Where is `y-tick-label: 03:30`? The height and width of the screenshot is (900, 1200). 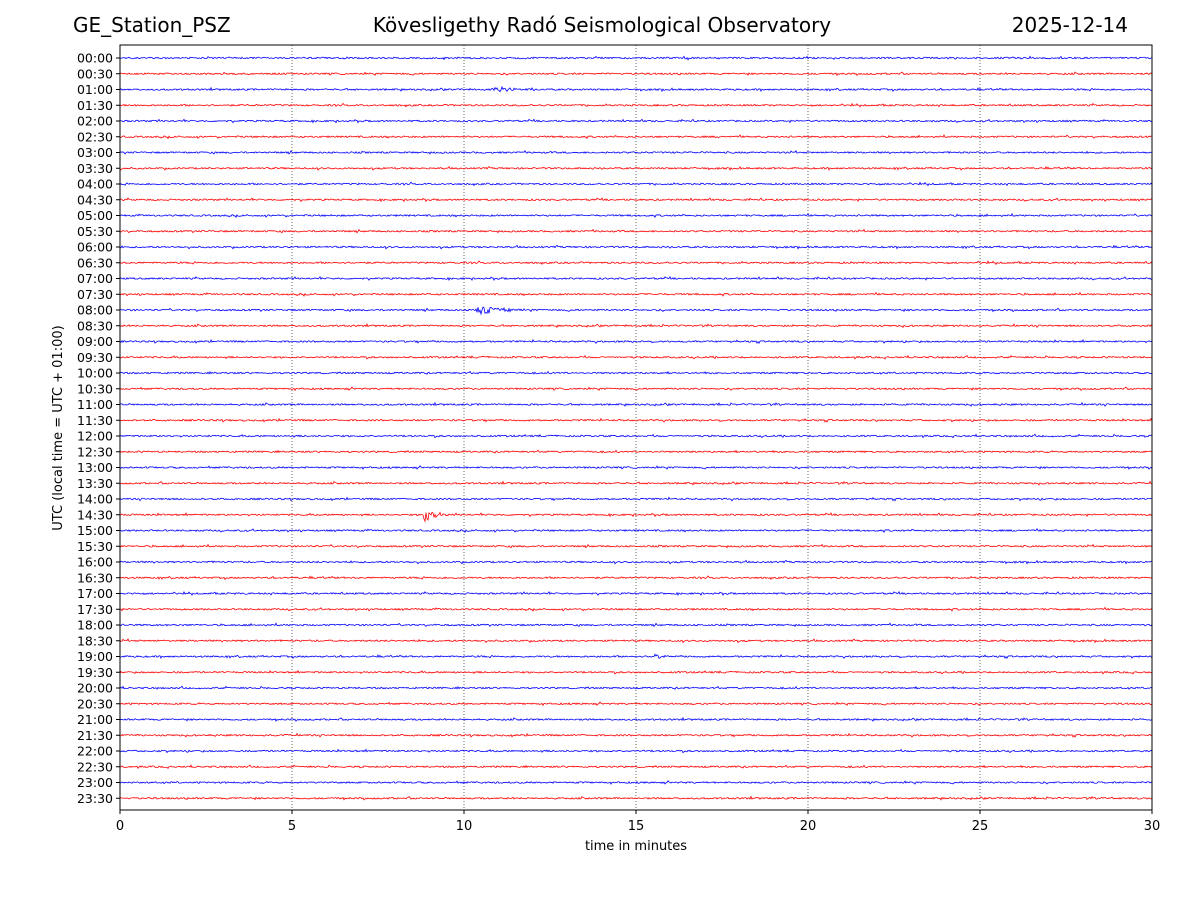 y-tick-label: 03:30 is located at coordinates (95, 168).